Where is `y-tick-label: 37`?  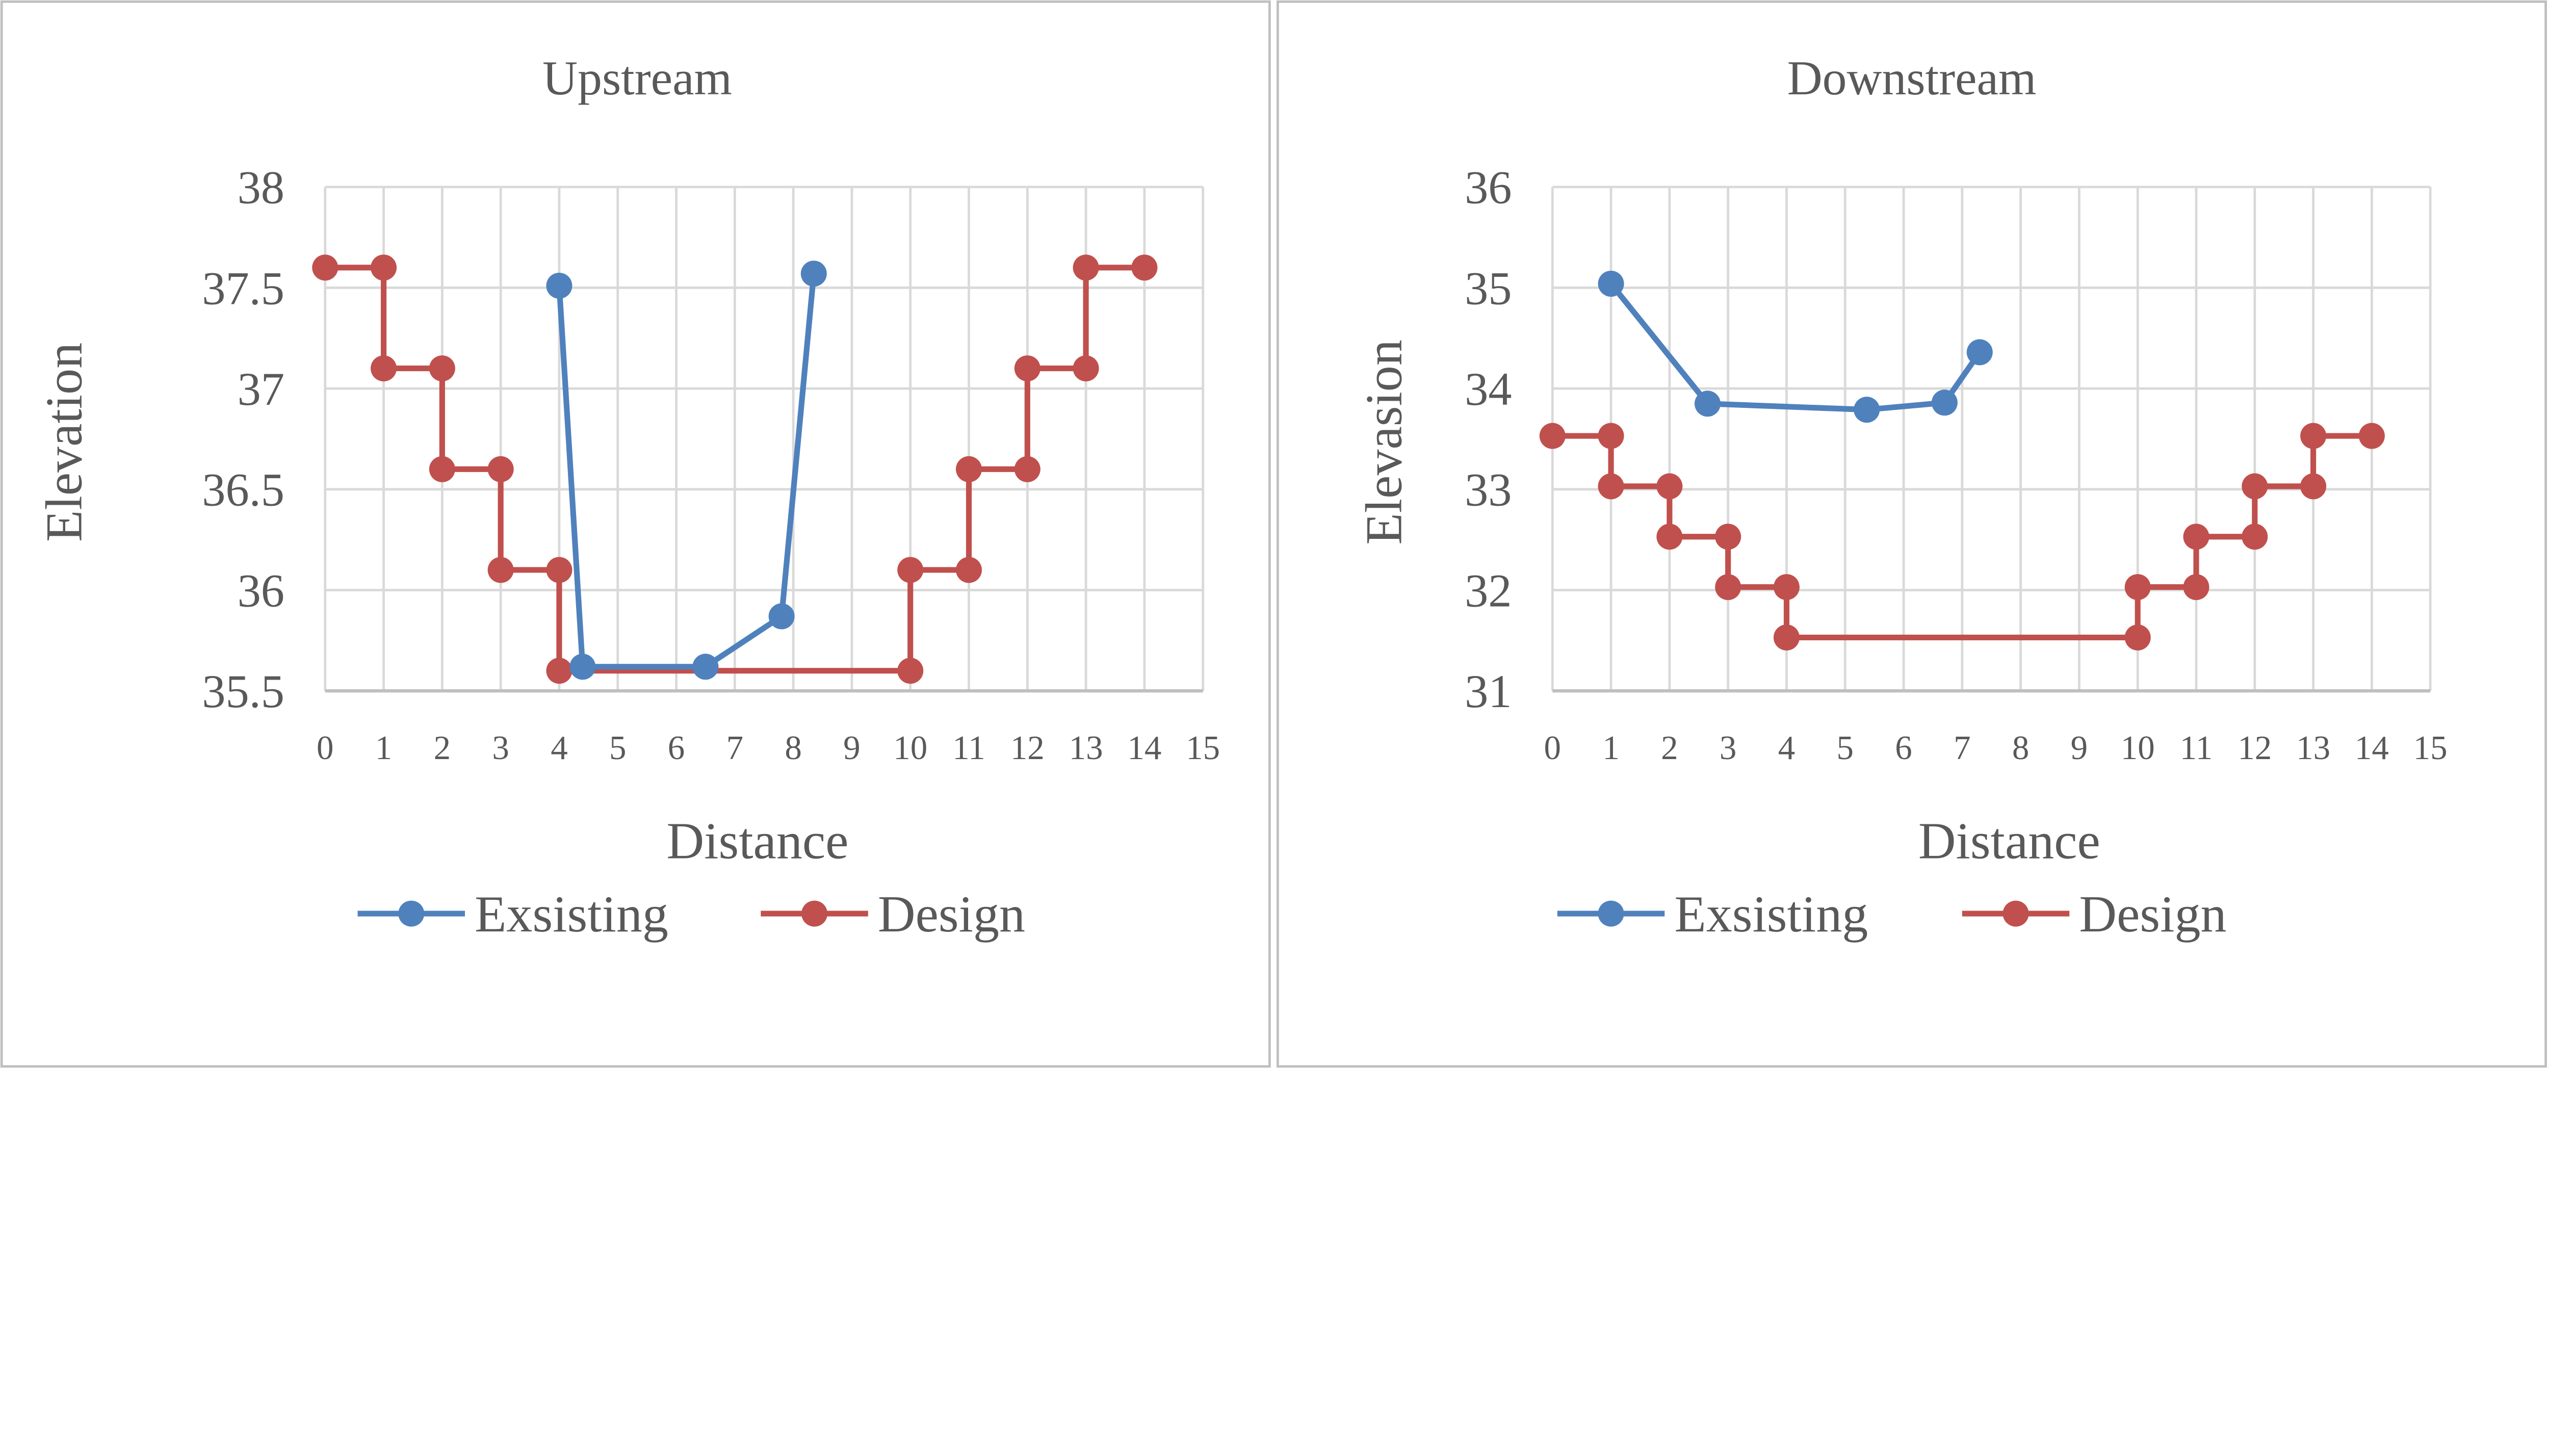 y-tick-label: 37 is located at coordinates (261, 389).